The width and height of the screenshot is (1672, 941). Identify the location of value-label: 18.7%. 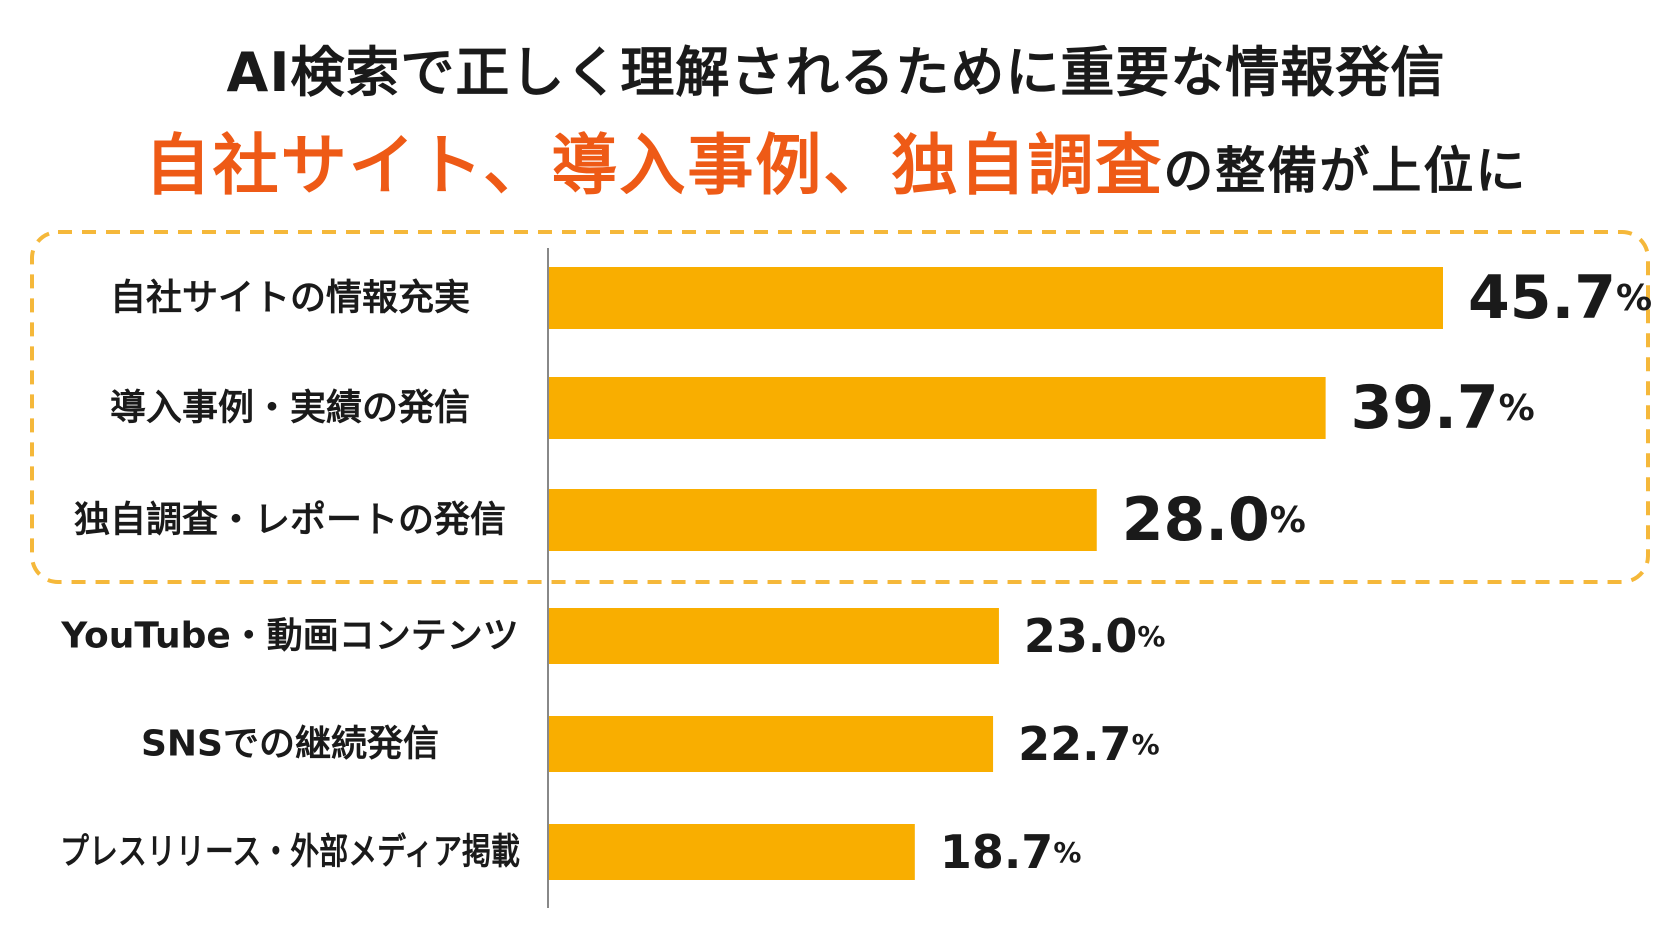
(1011, 852).